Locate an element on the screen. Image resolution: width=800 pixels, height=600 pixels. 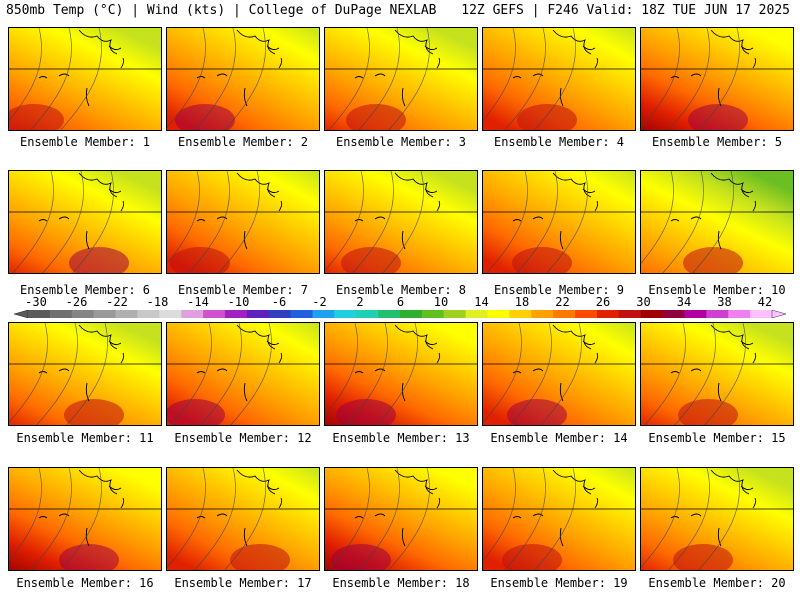
colorbar-tick-label: 30 is located at coordinates (643, 302).